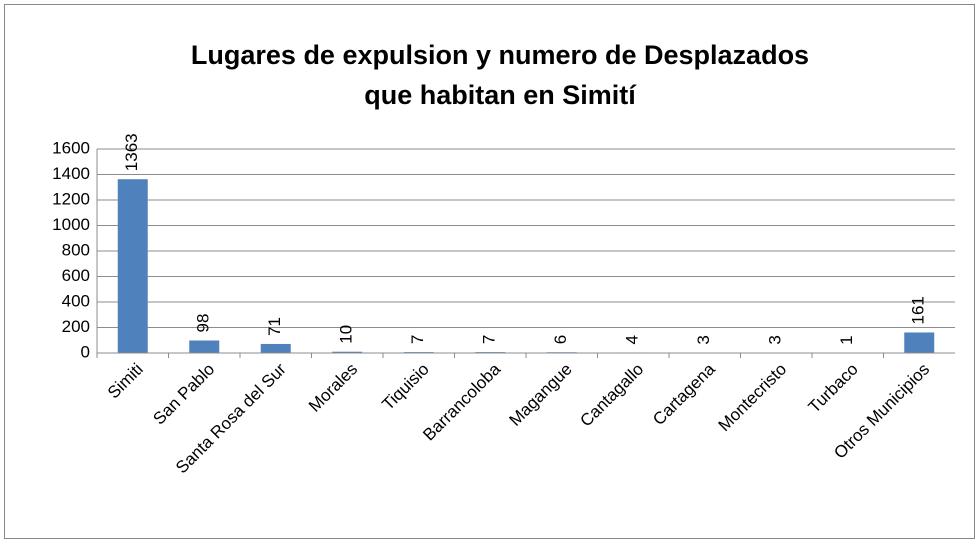 The height and width of the screenshot is (544, 980). I want to click on y-tick-label: 600, so click(76, 275).